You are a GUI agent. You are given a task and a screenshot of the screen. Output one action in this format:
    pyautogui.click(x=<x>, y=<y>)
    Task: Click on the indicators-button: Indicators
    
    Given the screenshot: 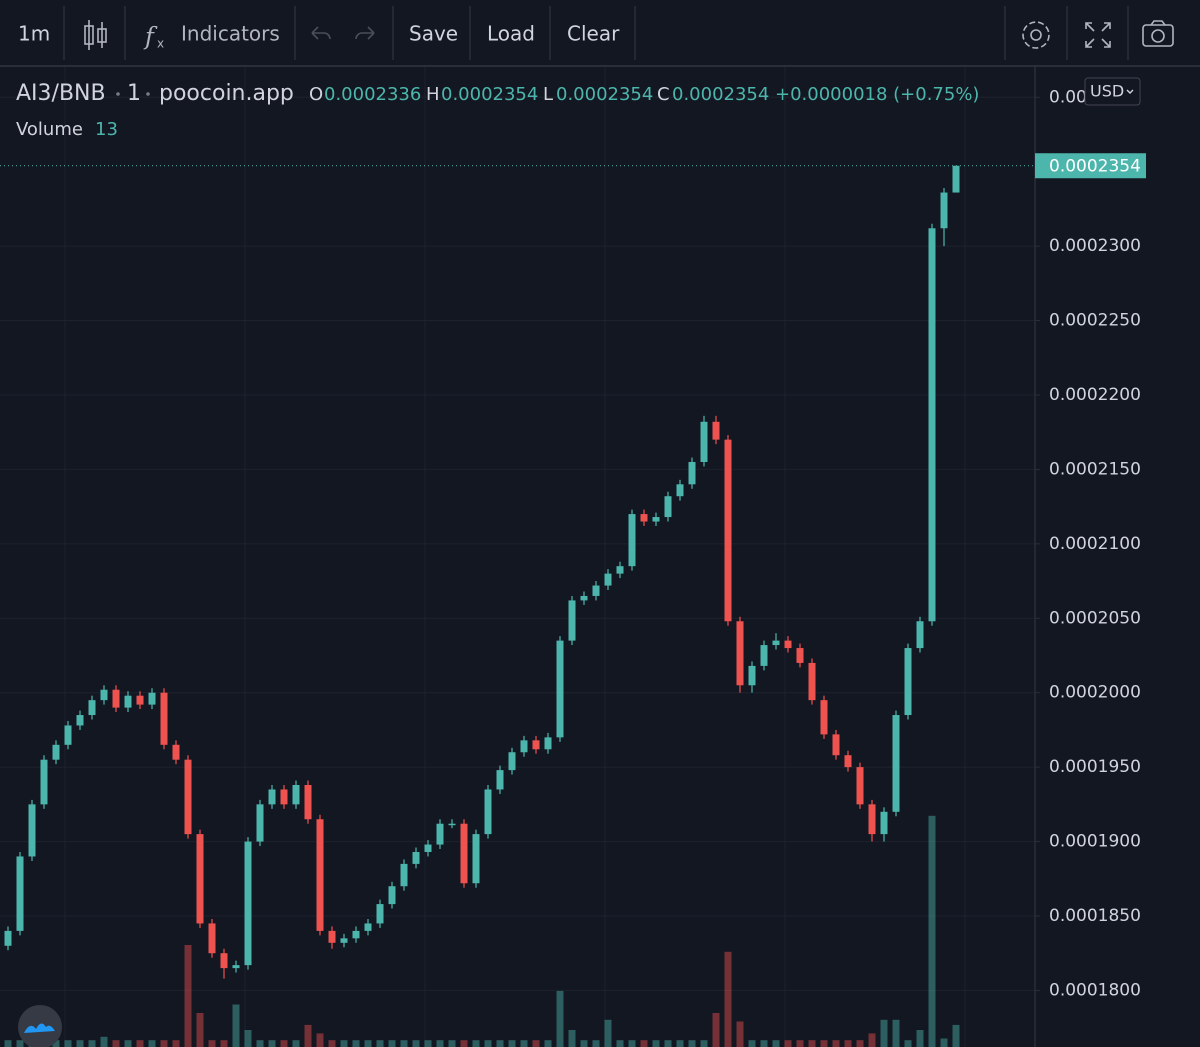 What is the action you would take?
    pyautogui.click(x=230, y=34)
    